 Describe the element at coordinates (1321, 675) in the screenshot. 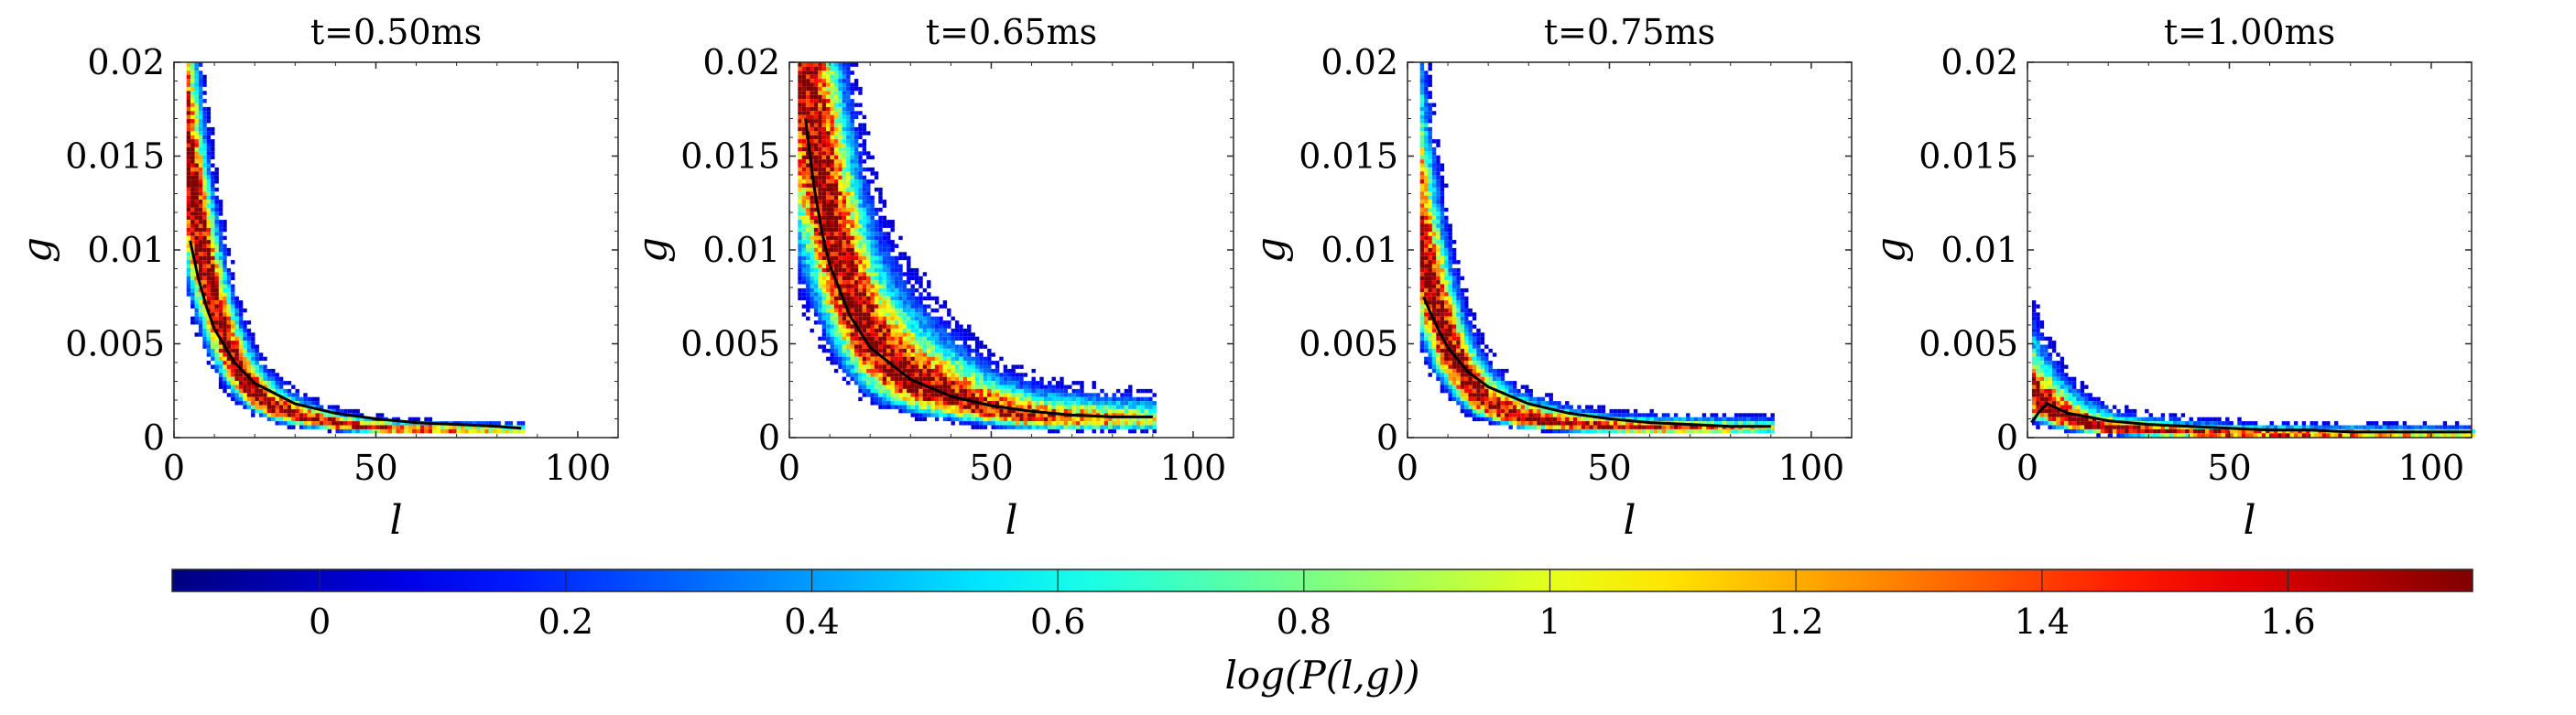

I see `colorbar-label: log(P(l,g))` at that location.